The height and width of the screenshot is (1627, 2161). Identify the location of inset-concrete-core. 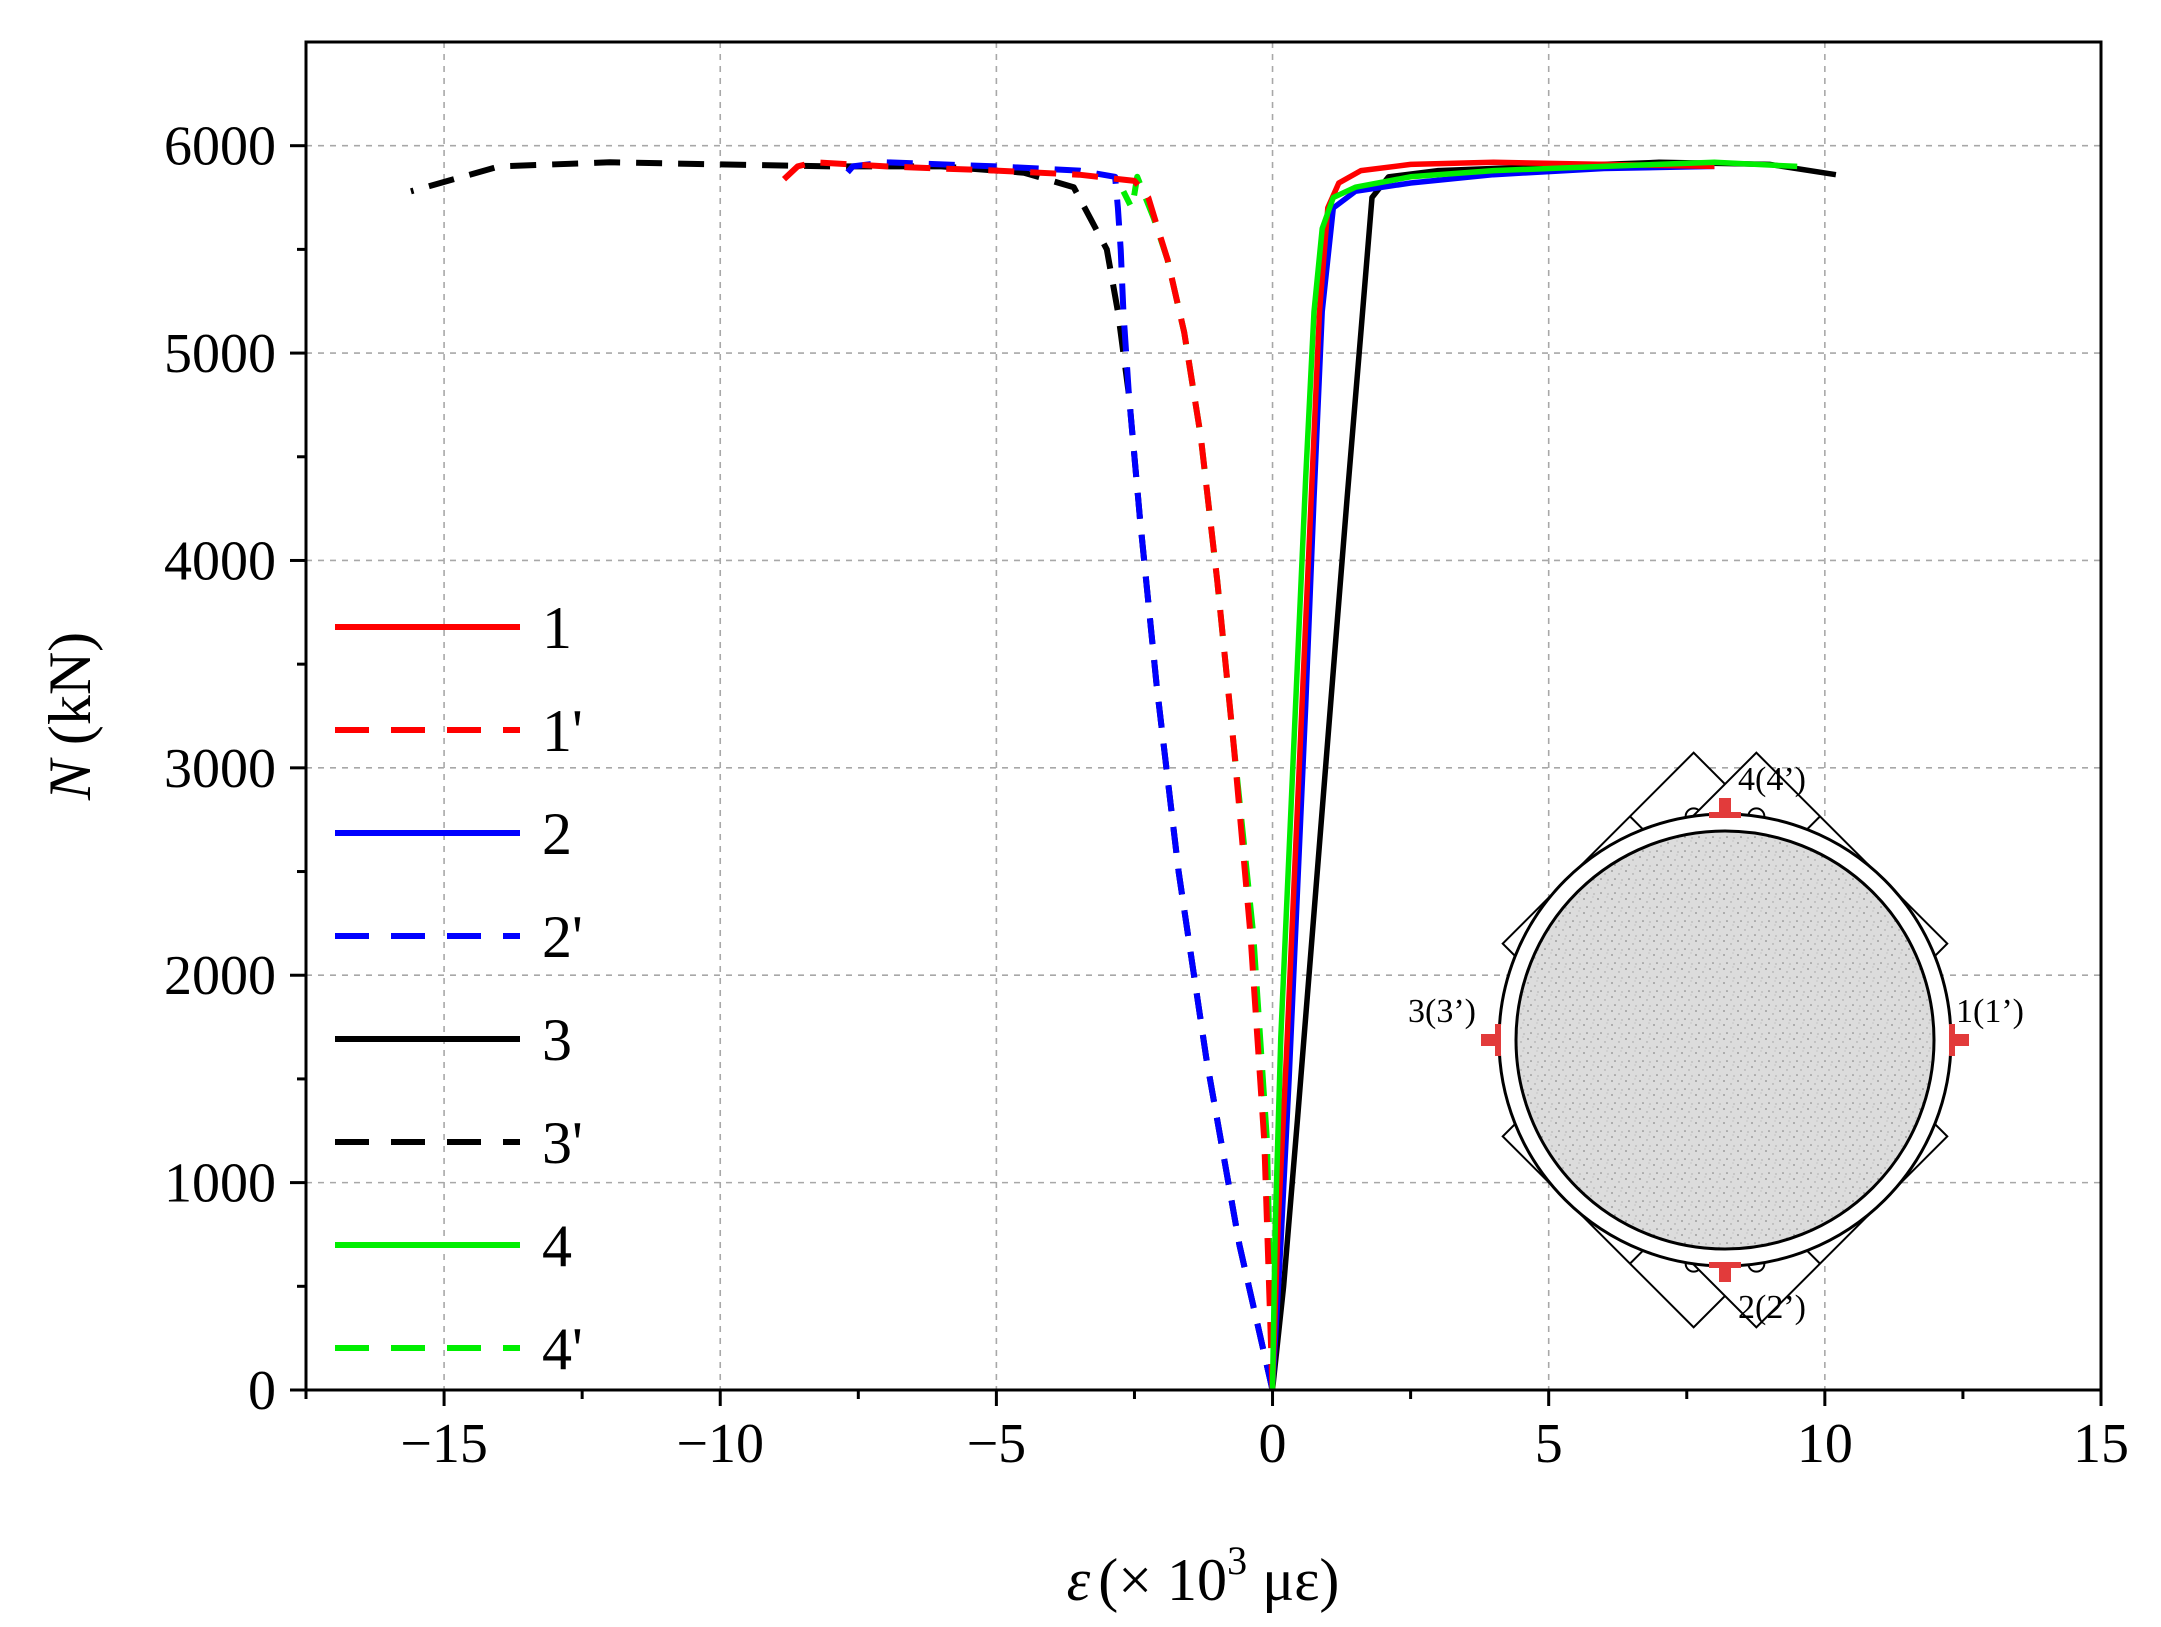
(1725, 1040).